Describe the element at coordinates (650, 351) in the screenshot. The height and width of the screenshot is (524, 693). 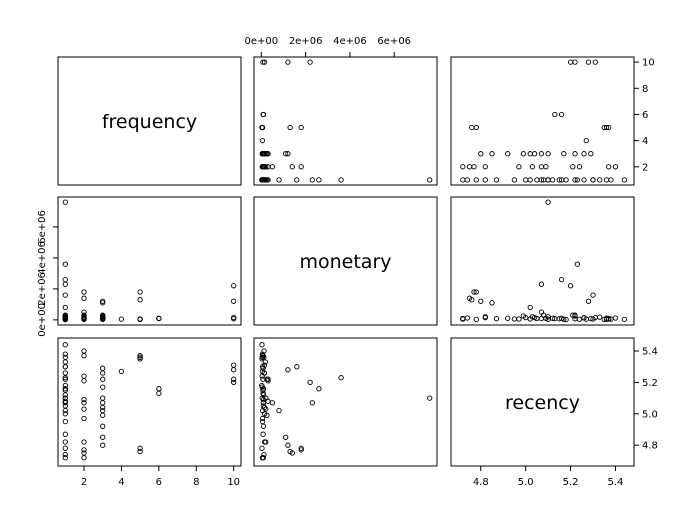
I see `y-tick-label-recency: 5.4` at that location.